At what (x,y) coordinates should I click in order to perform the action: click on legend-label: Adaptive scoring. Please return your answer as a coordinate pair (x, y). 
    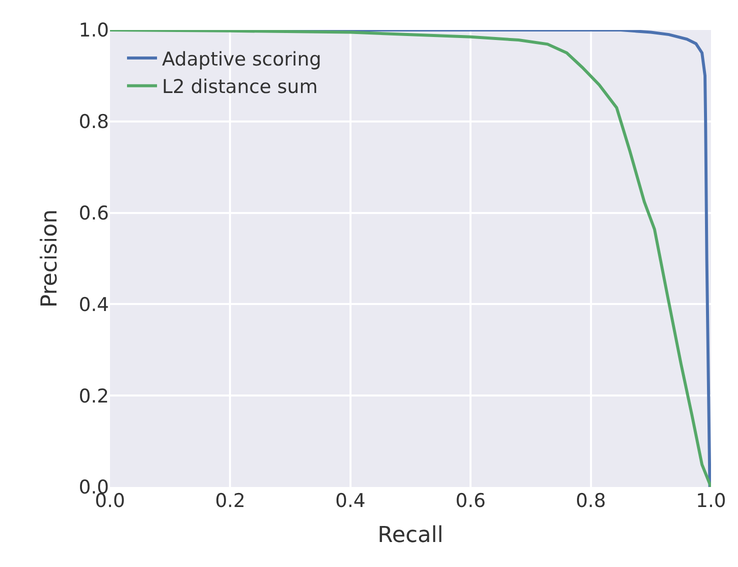
    Looking at the image, I should click on (242, 59).